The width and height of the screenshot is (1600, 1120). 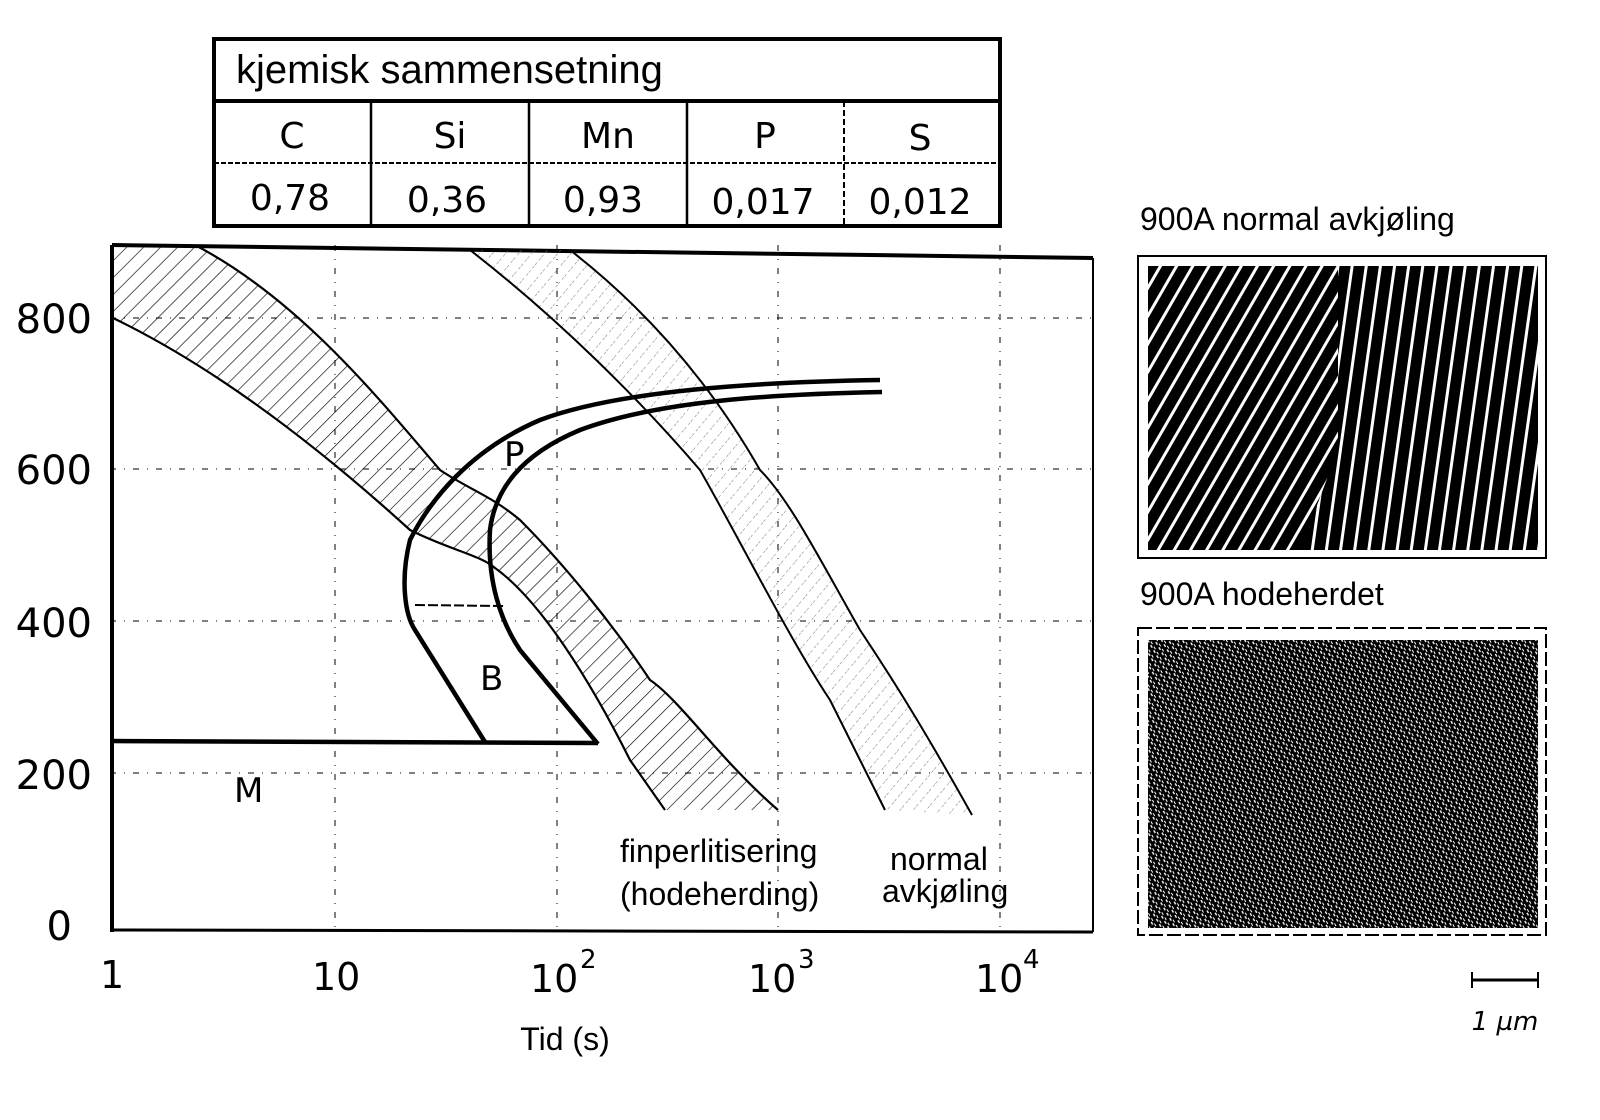 I want to click on micrograph-normal-cooling, so click(x=1342, y=407).